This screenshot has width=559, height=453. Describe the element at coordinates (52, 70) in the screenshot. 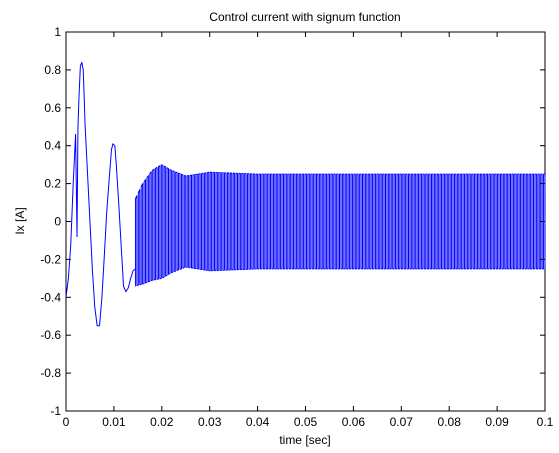

I see `y-tick-label: 0.8` at that location.